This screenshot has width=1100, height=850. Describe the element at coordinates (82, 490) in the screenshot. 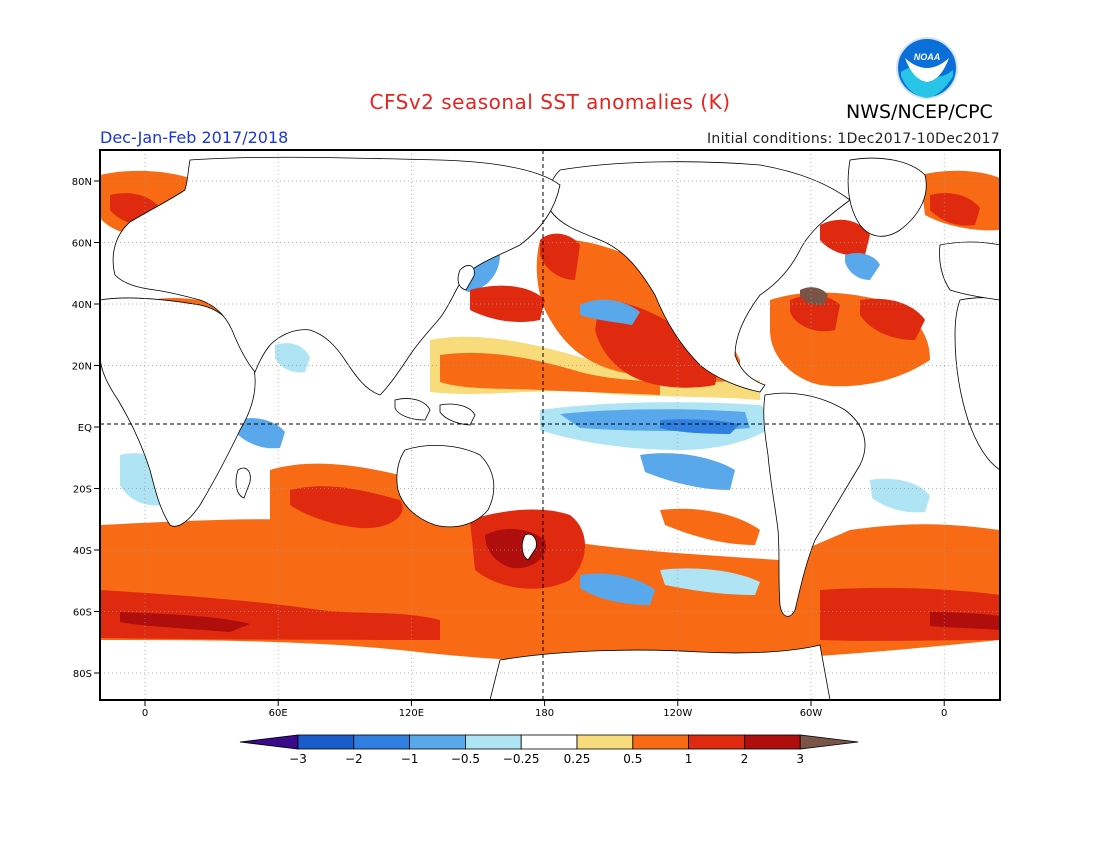

I see `lat-label: 20S` at that location.